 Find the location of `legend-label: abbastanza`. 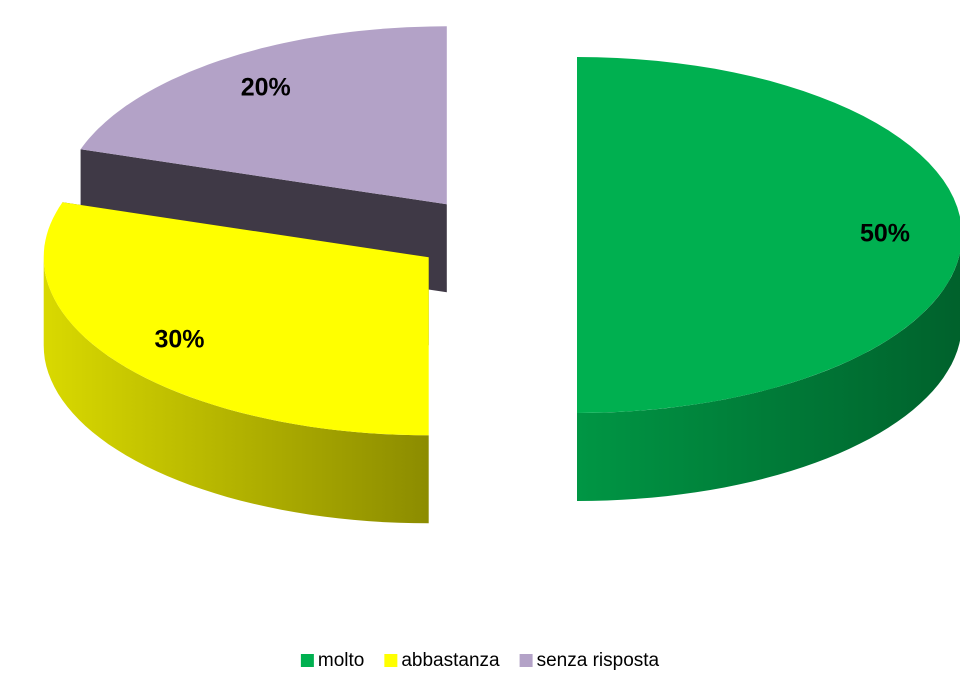

legend-label: abbastanza is located at coordinates (450, 660).